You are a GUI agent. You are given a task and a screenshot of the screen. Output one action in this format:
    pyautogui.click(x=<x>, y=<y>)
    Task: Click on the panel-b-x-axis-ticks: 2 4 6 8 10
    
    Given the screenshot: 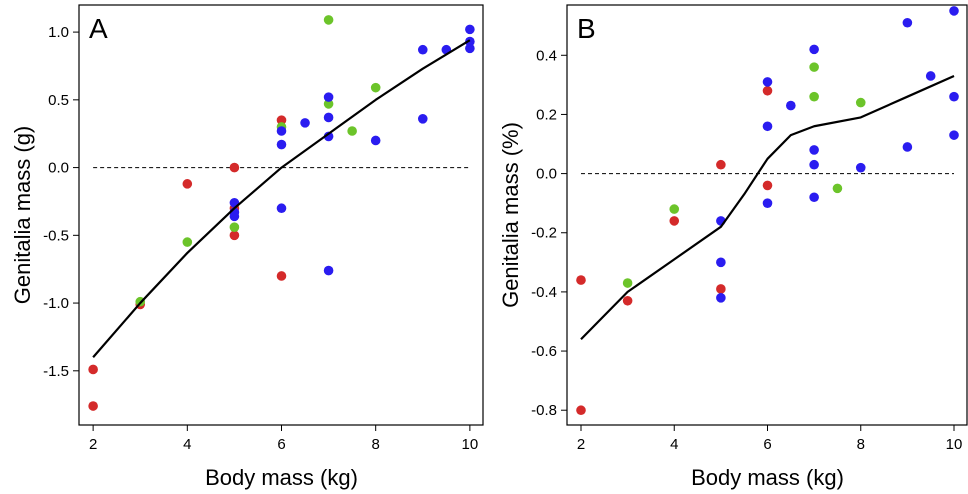 What is the action you would take?
    pyautogui.click(x=770, y=439)
    